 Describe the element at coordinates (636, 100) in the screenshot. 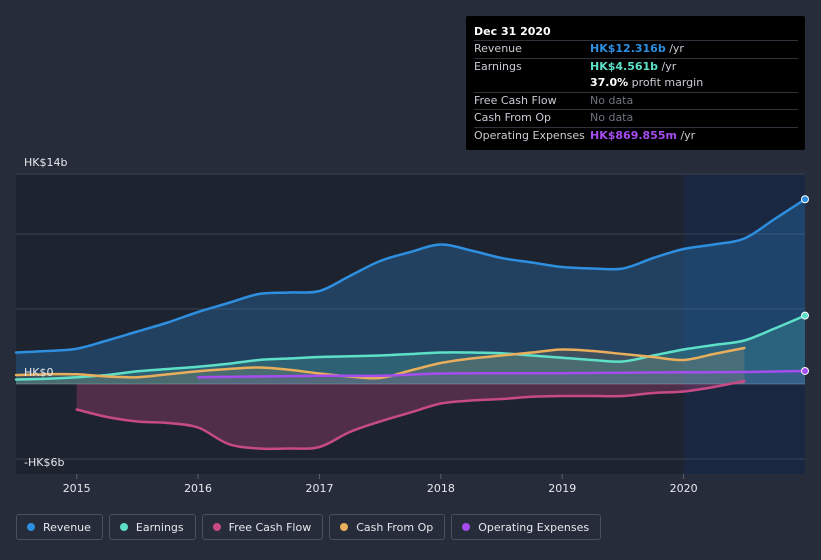

I see `tooltip-row: Free Cash Flow No data` at that location.